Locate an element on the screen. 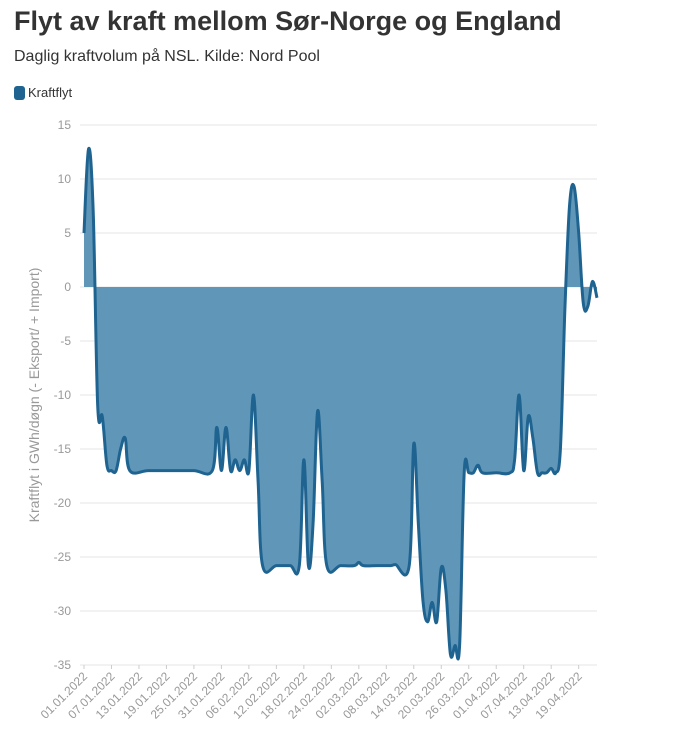 This screenshot has height=747, width=675. y-tick-label: -30 is located at coordinates (63, 611).